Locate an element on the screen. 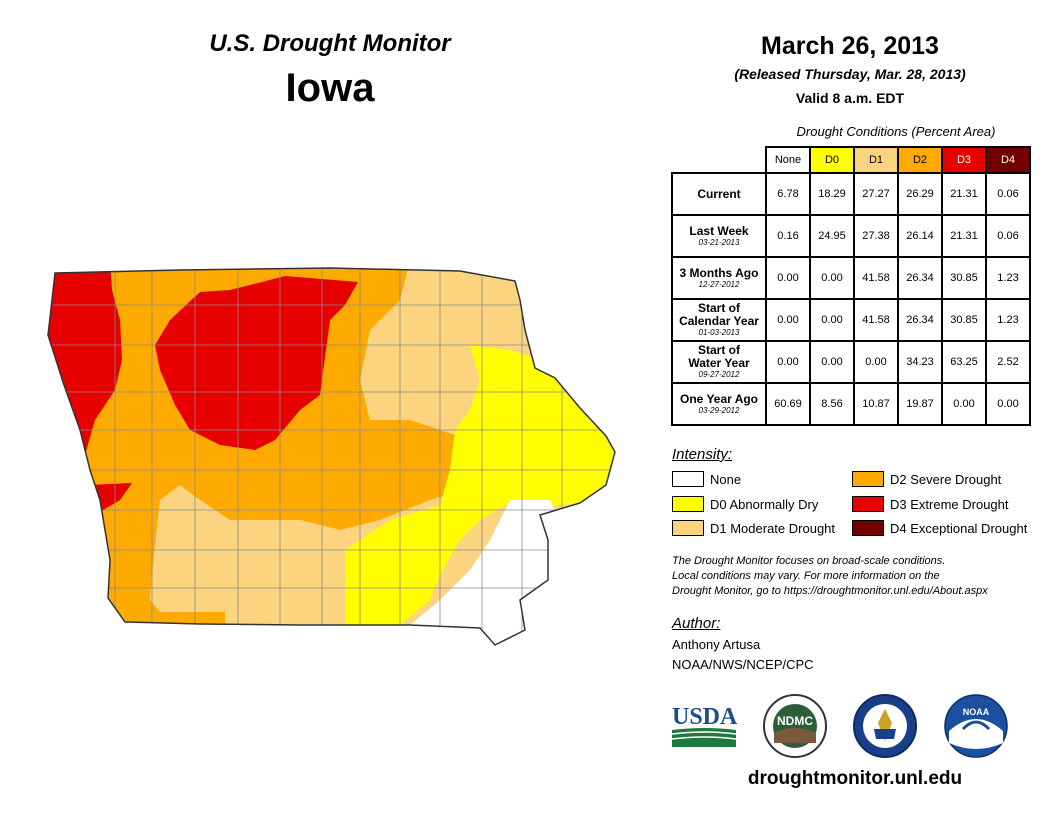 This screenshot has width=1056, height=816. map-date: March 26, 2013 is located at coordinates (850, 46).